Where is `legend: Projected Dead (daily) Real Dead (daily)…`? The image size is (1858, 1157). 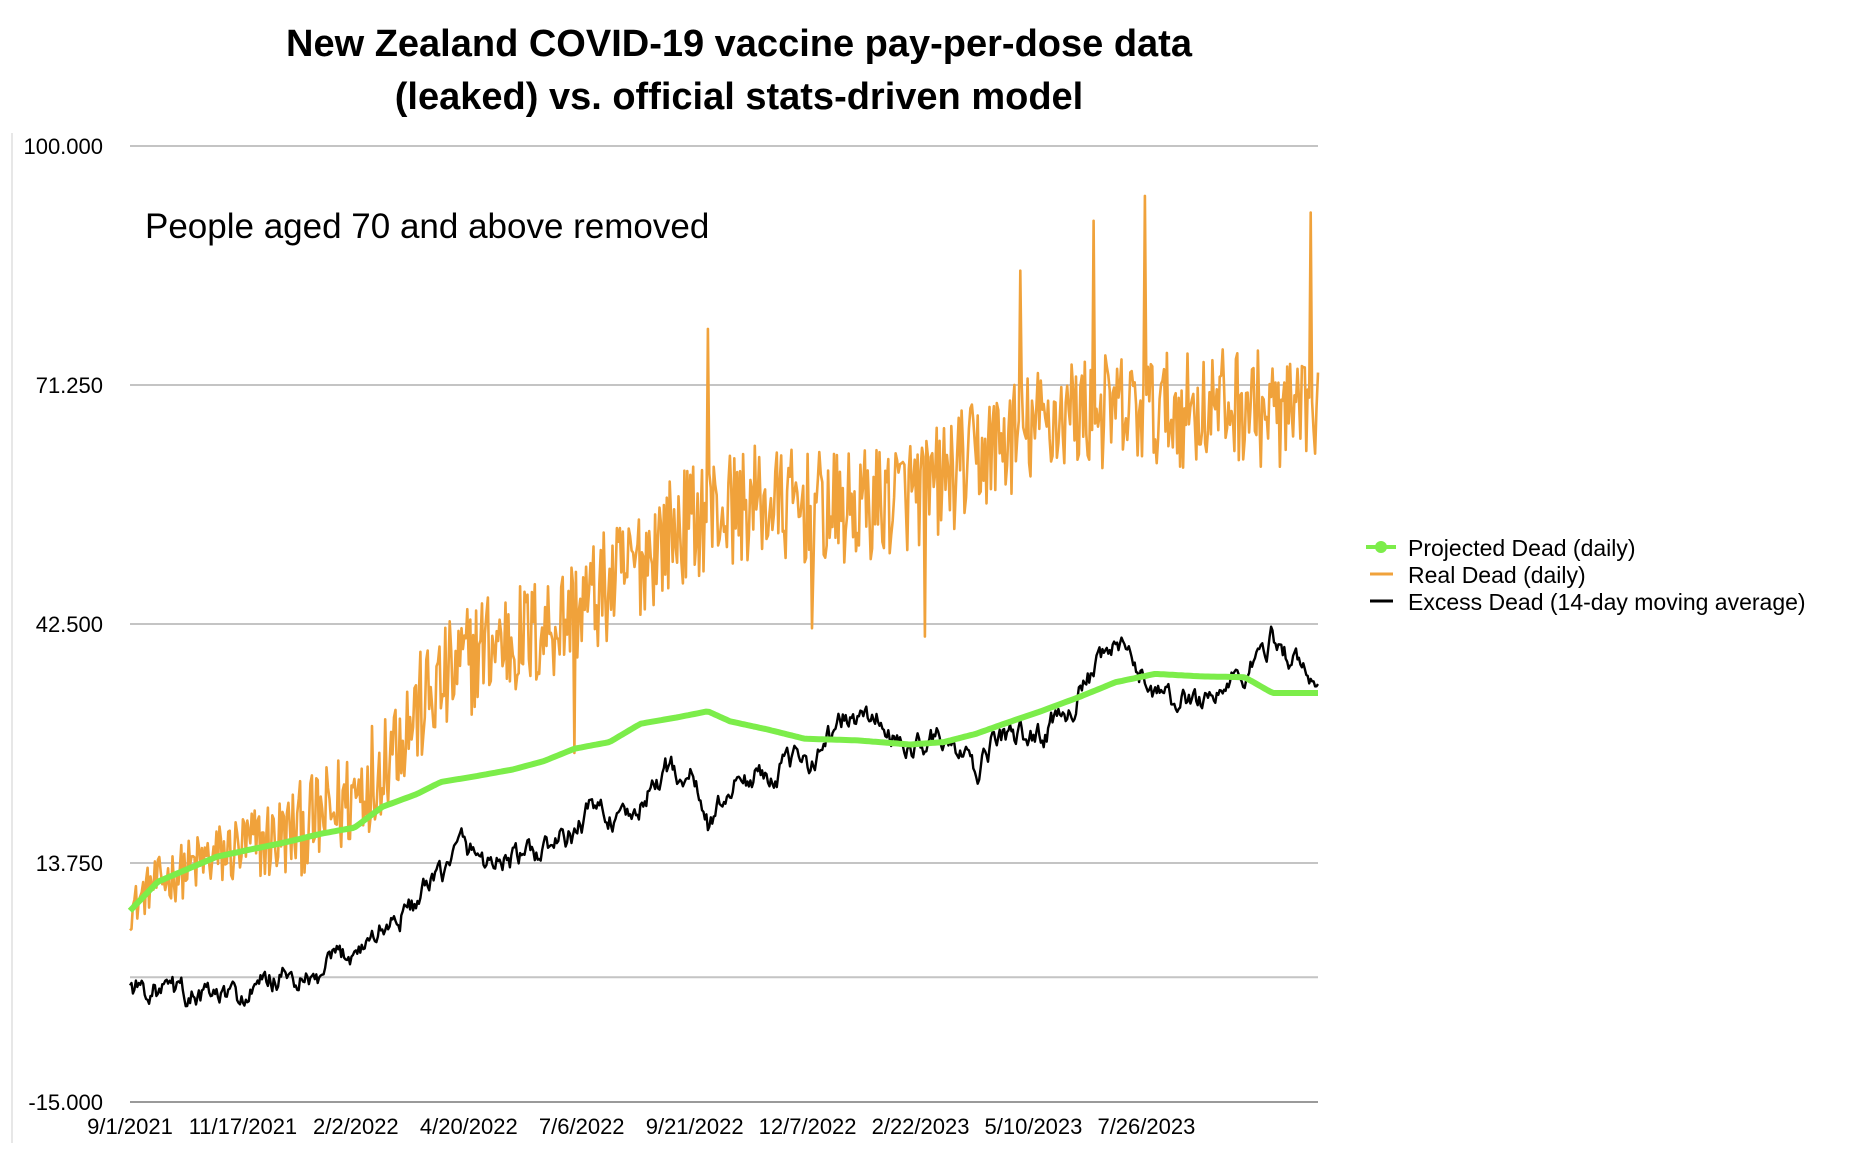
legend: Projected Dead (daily) Real Dead (daily)… is located at coordinates (1586, 575).